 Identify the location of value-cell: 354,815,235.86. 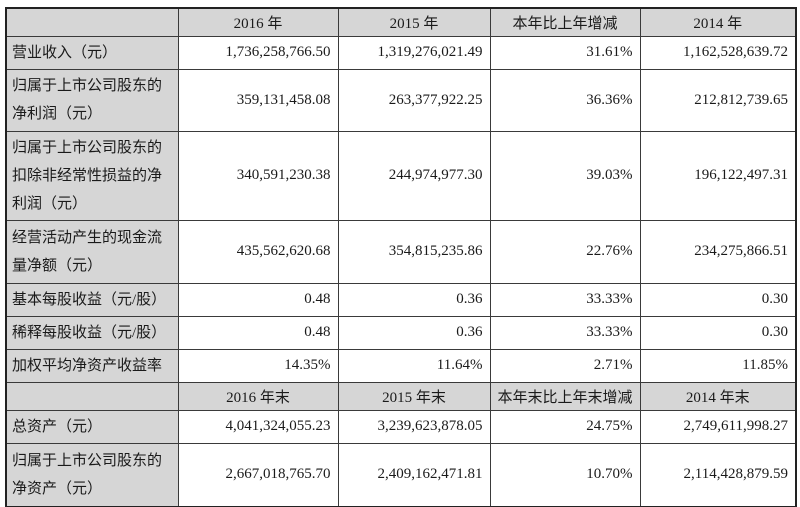
(414, 251).